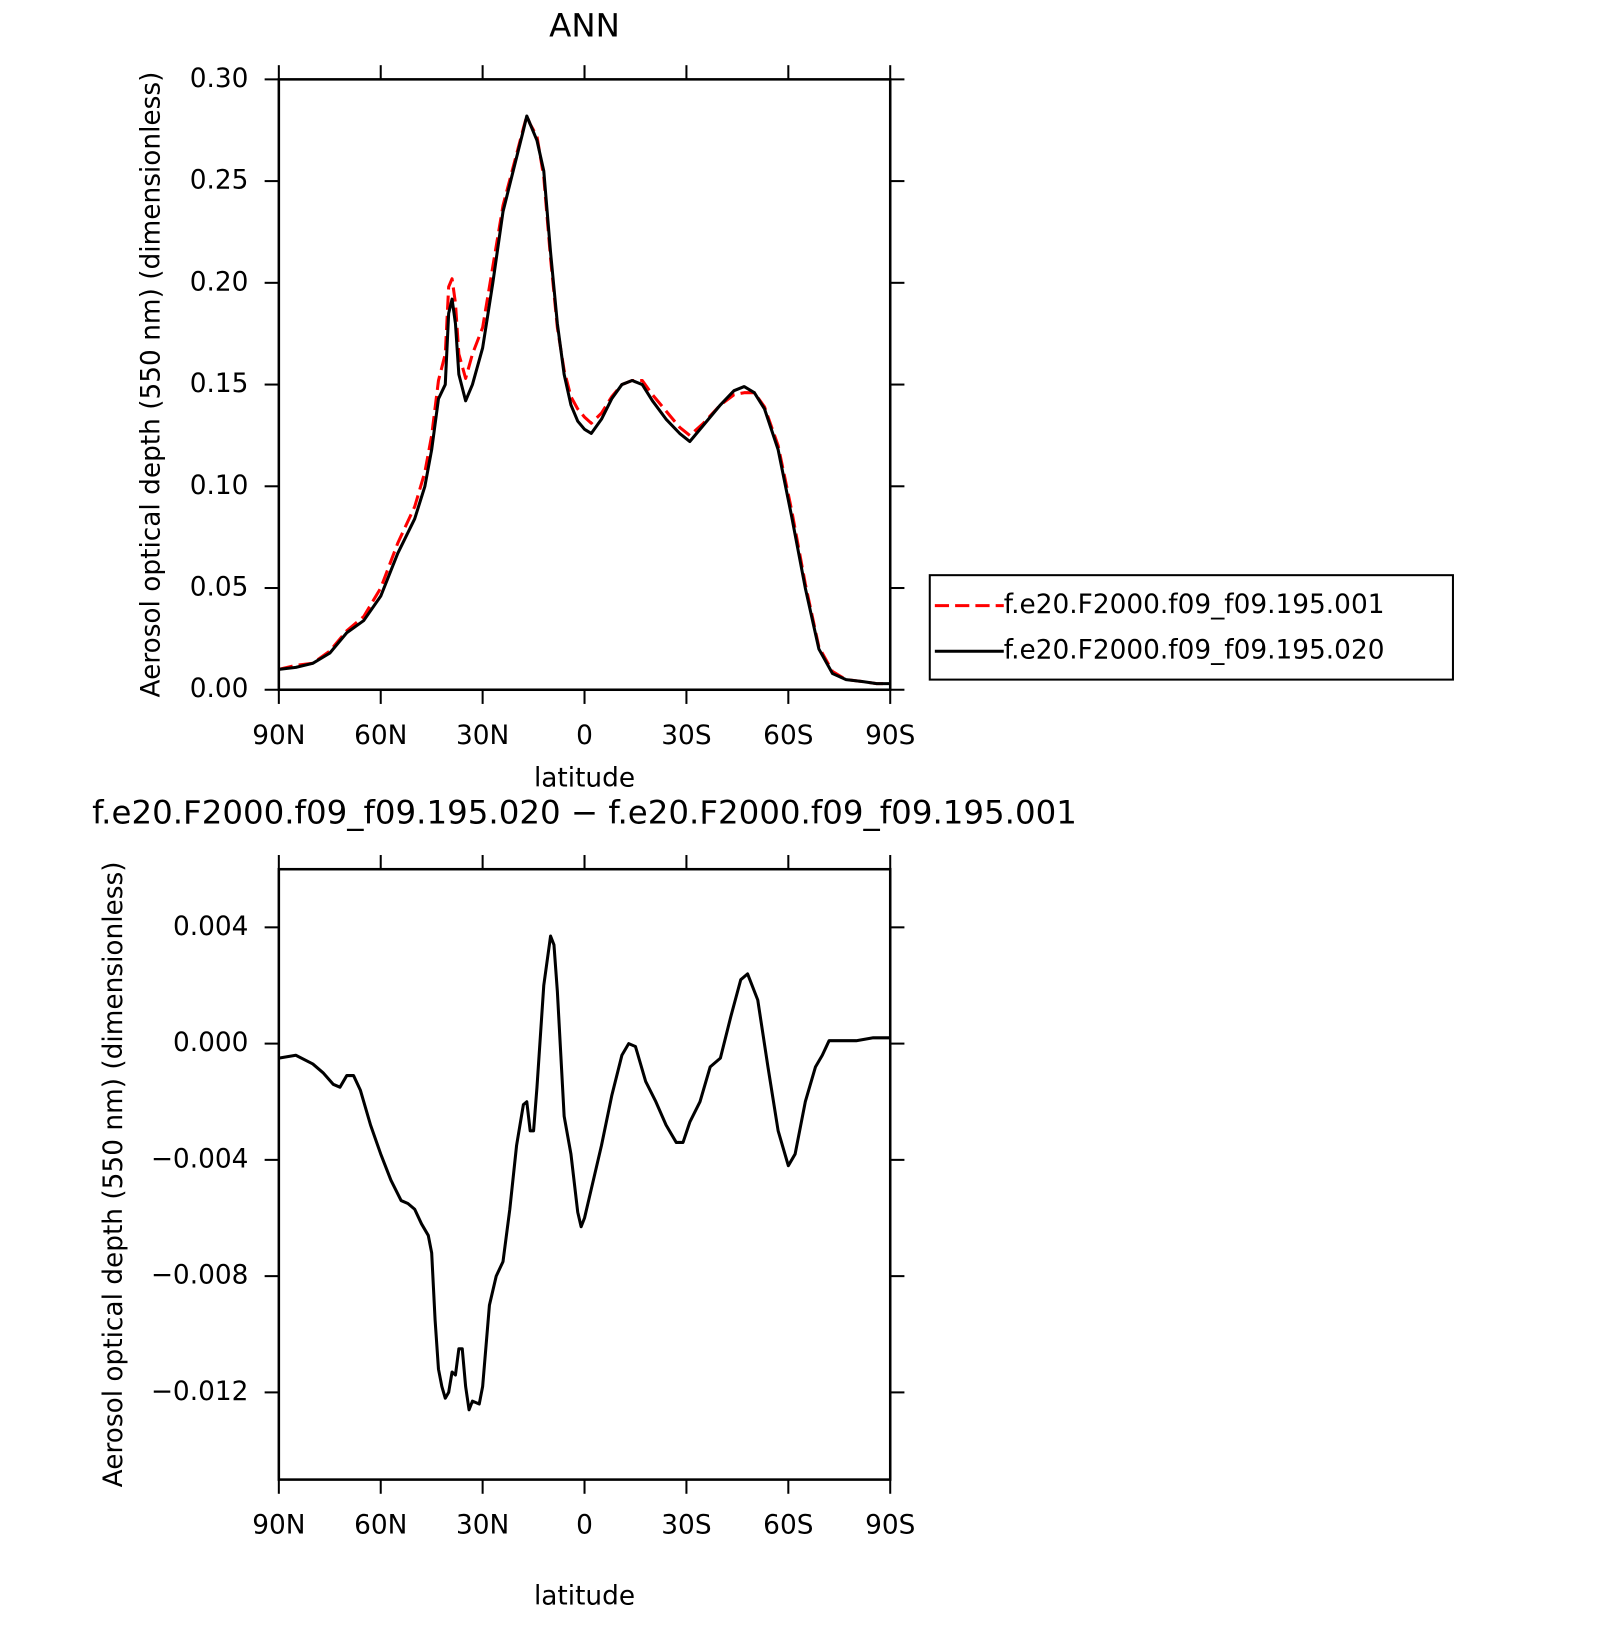  What do you see at coordinates (219, 384) in the screenshot?
I see `y-tick-label: 0.15` at bounding box center [219, 384].